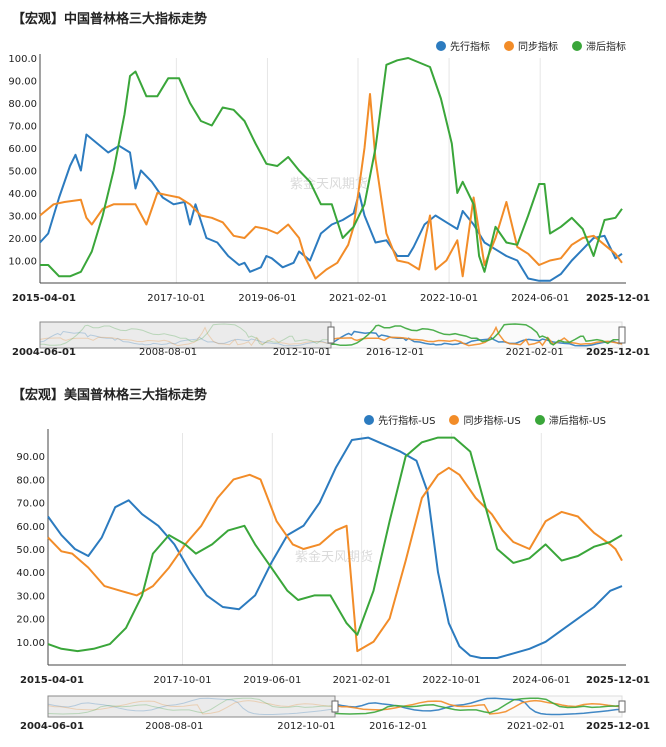  Describe the element at coordinates (22, 59) in the screenshot. I see `y-tick-label: 100.0` at that location.